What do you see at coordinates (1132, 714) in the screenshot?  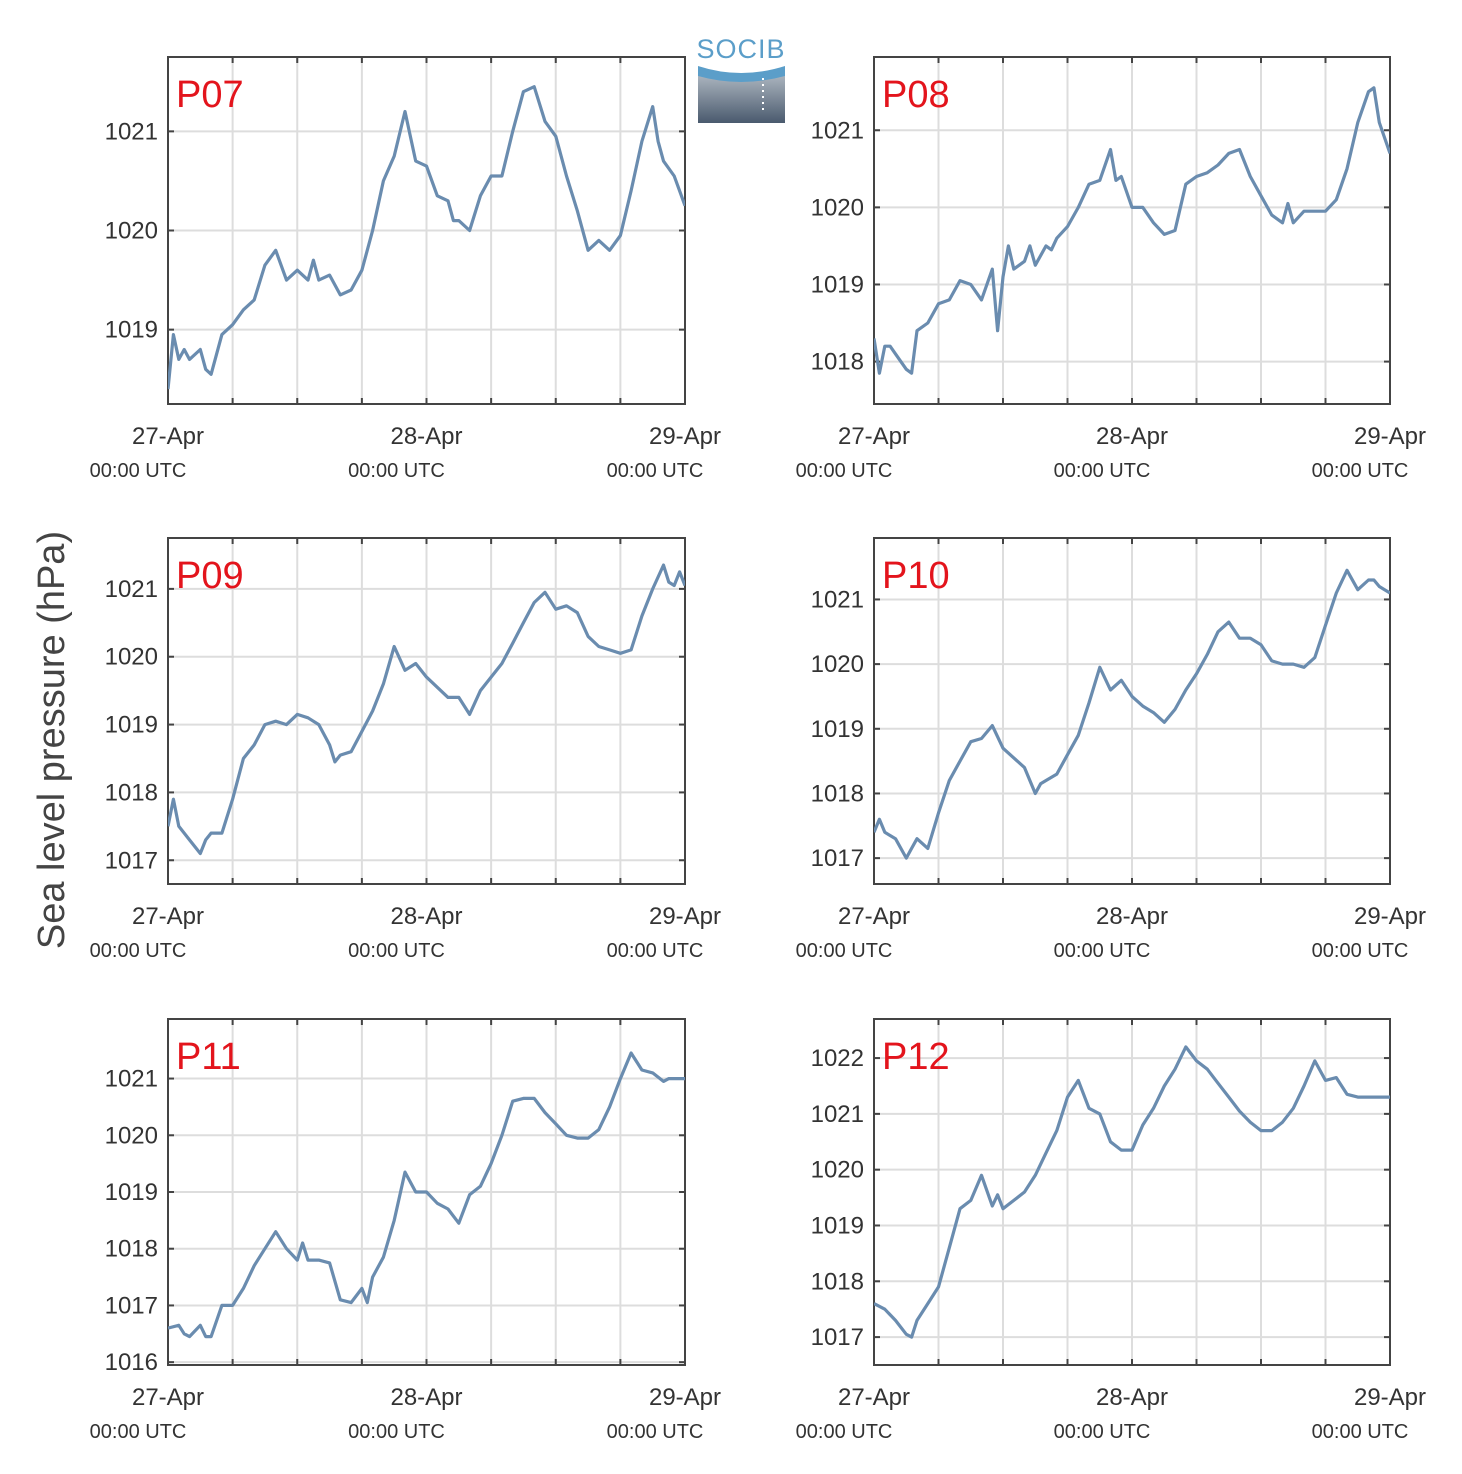 I see `series-line-p10` at bounding box center [1132, 714].